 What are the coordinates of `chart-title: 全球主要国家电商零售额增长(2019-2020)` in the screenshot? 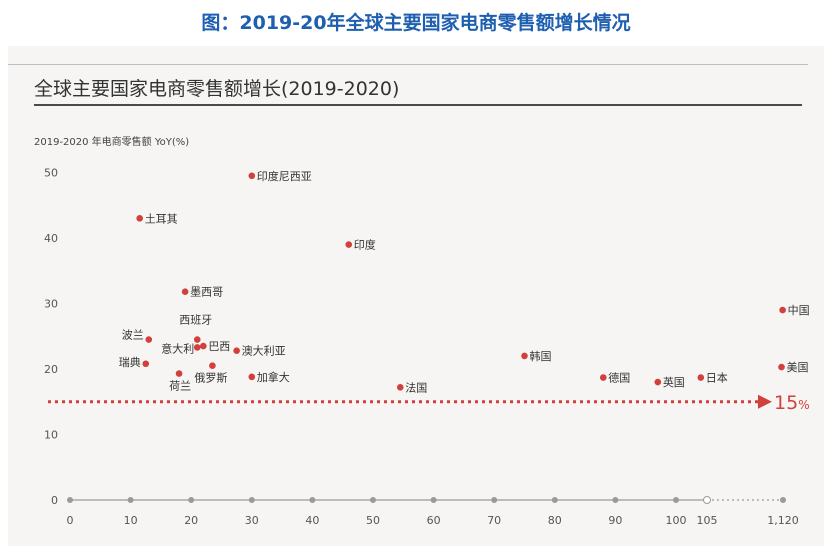 It's located at (217, 89).